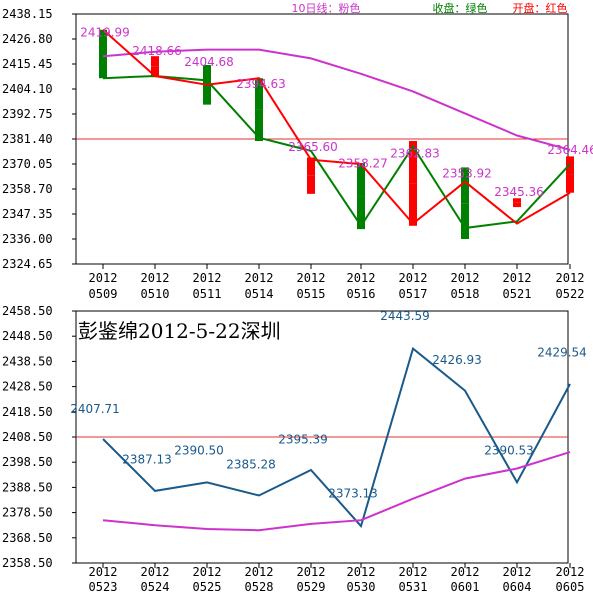 The height and width of the screenshot is (593, 593). I want to click on x-tick-date: 0528, so click(259, 586).